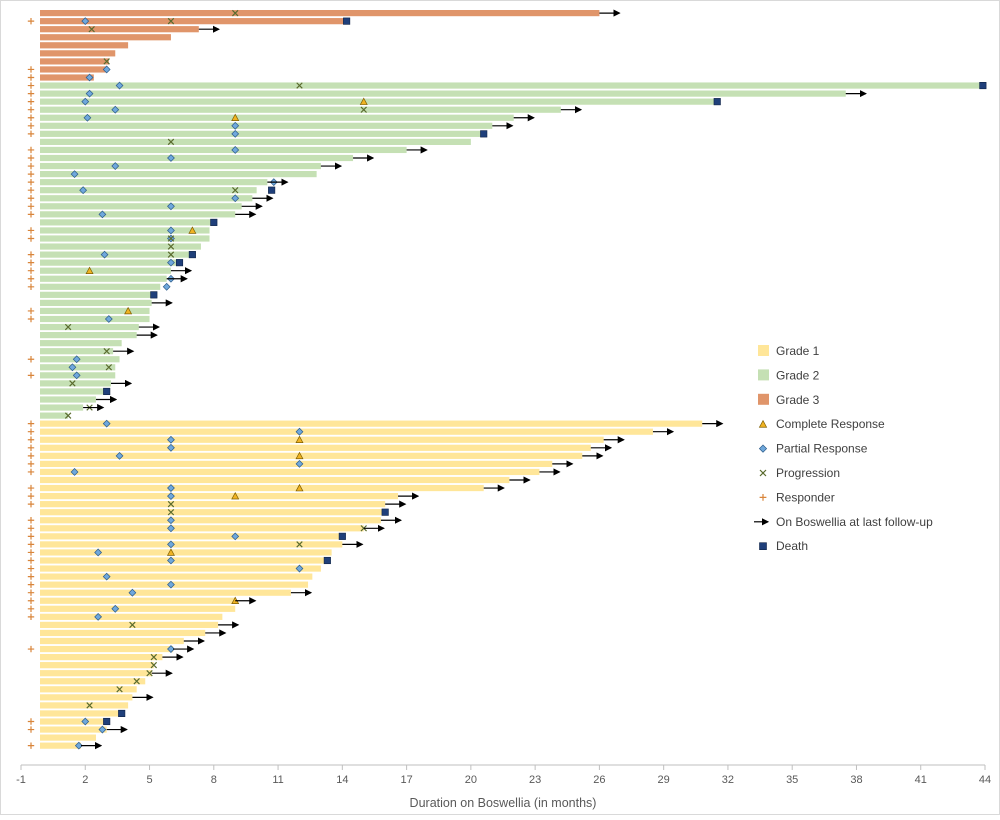 This screenshot has height=820, width=1000. What do you see at coordinates (277, 780) in the screenshot?
I see `x-tick-label: 11` at bounding box center [277, 780].